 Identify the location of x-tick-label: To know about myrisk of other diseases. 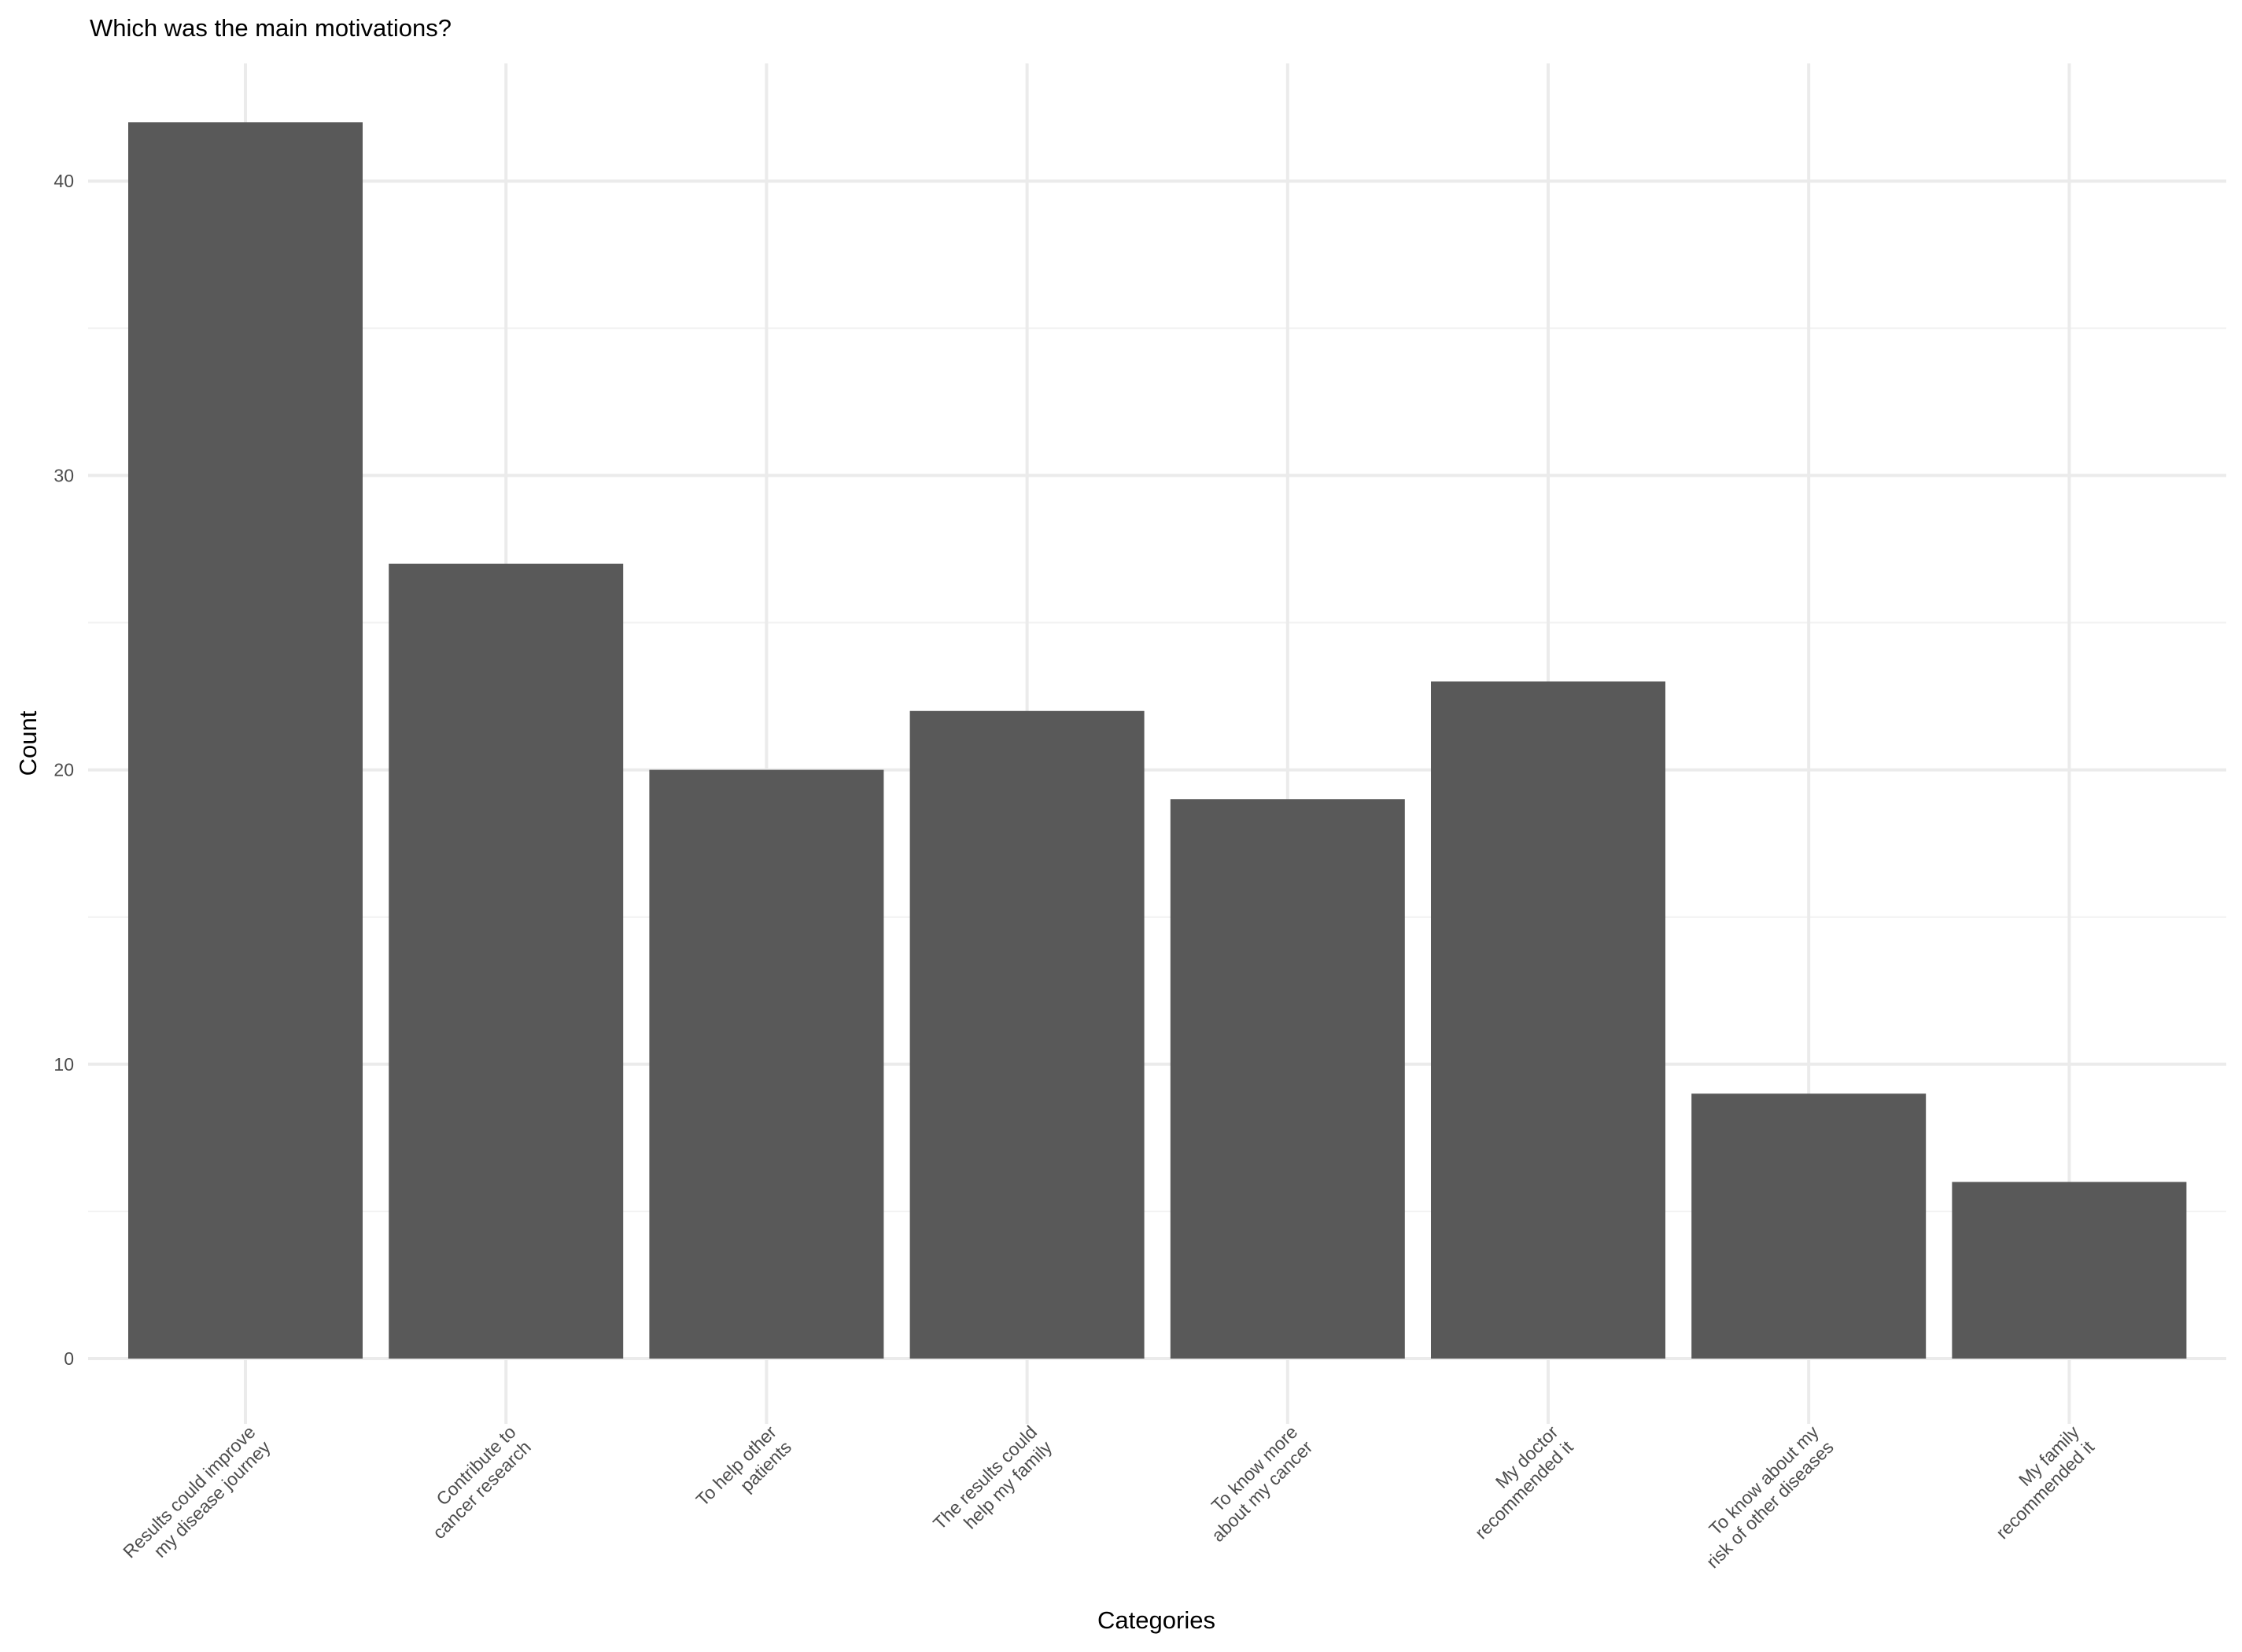
(1762, 1497).